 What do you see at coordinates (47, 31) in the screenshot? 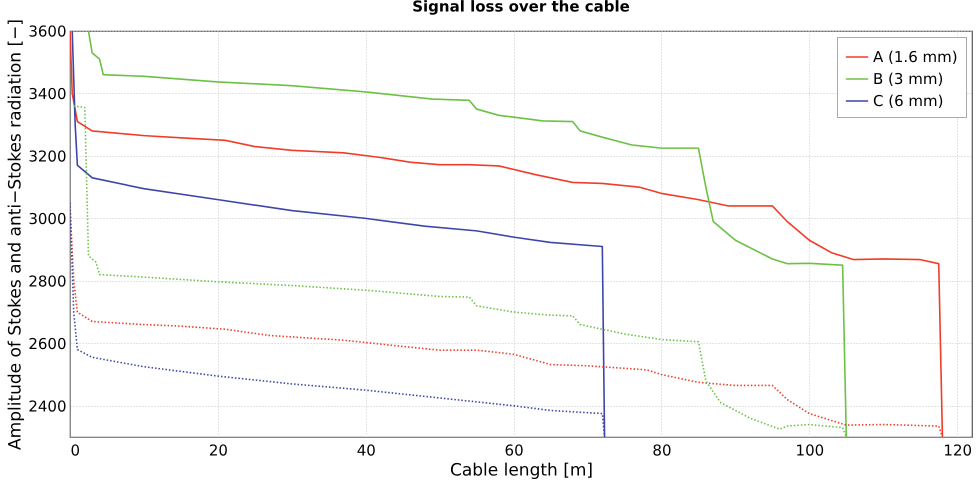
I see `y-tick-label: 3600` at bounding box center [47, 31].